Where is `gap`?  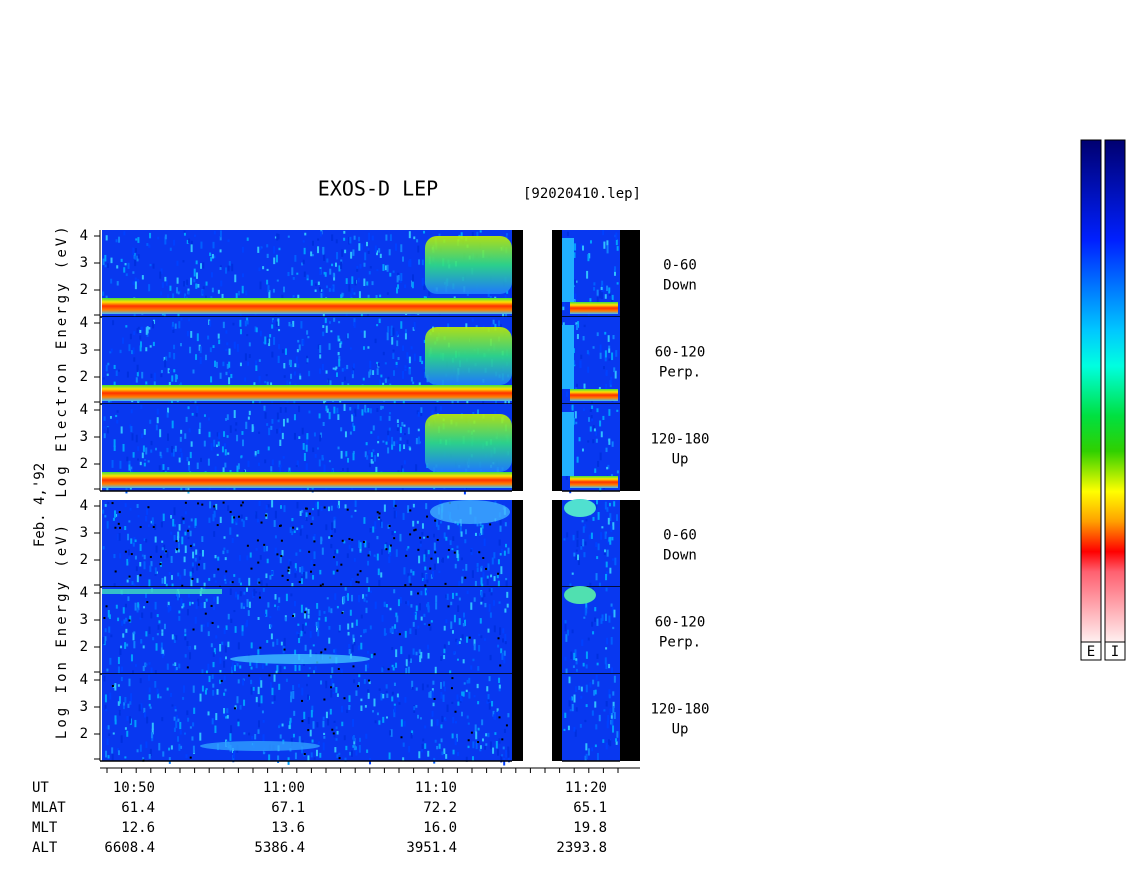
gap is located at coordinates (517, 447).